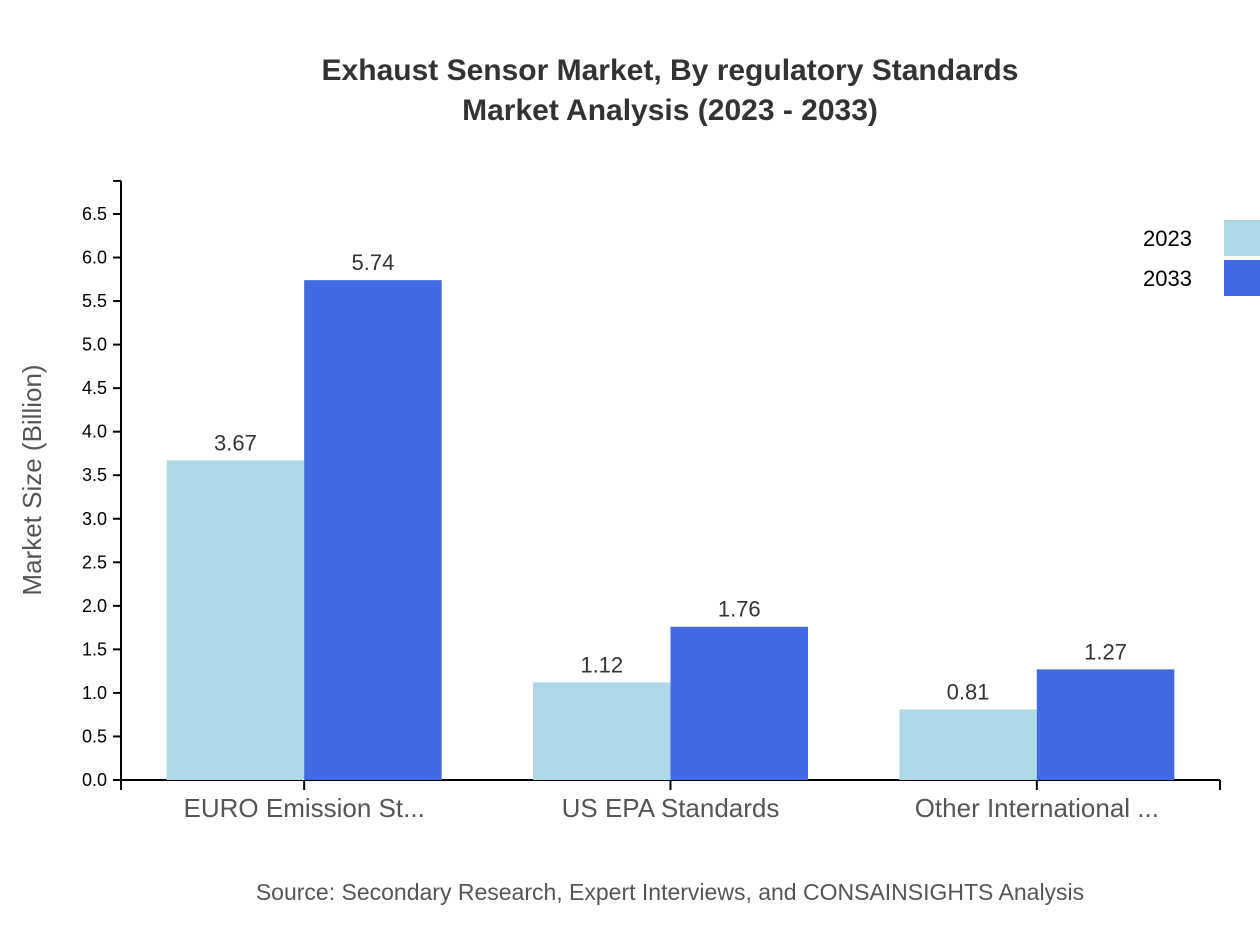 The image size is (1260, 925). I want to click on data-label: 1.12, so click(601, 664).